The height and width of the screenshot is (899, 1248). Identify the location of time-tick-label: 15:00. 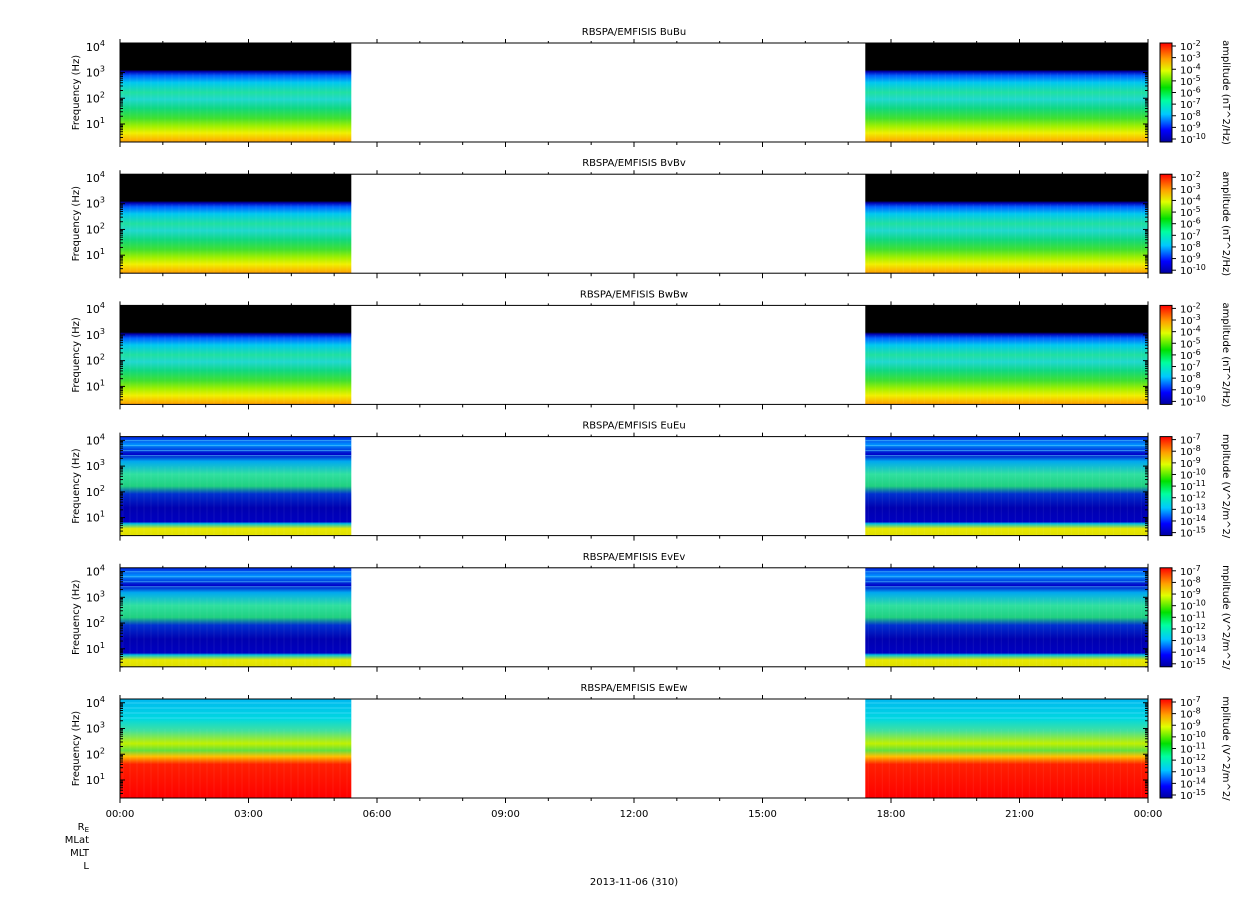
(762, 814).